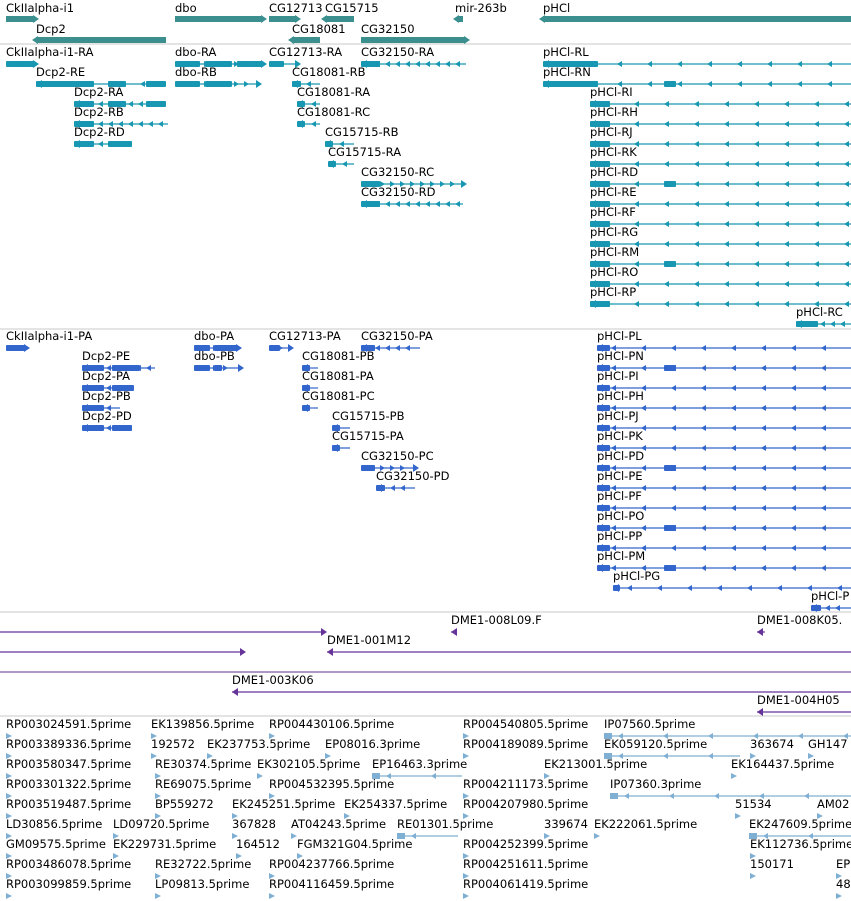 This screenshot has width=851, height=901. Describe the element at coordinates (727, 728) in the screenshot. I see `est-feature: IP07560.5prime` at that location.